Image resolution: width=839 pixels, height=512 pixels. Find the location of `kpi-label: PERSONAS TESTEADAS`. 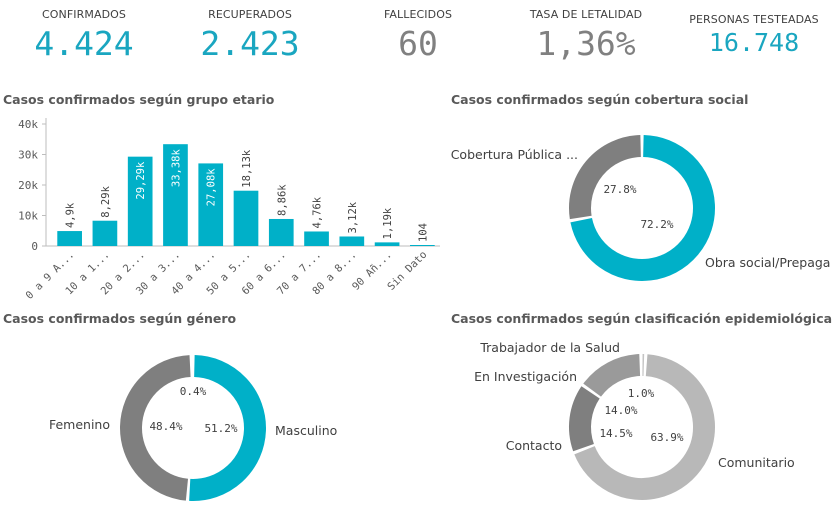

kpi-label: PERSONAS TESTEADAS is located at coordinates (754, 19).